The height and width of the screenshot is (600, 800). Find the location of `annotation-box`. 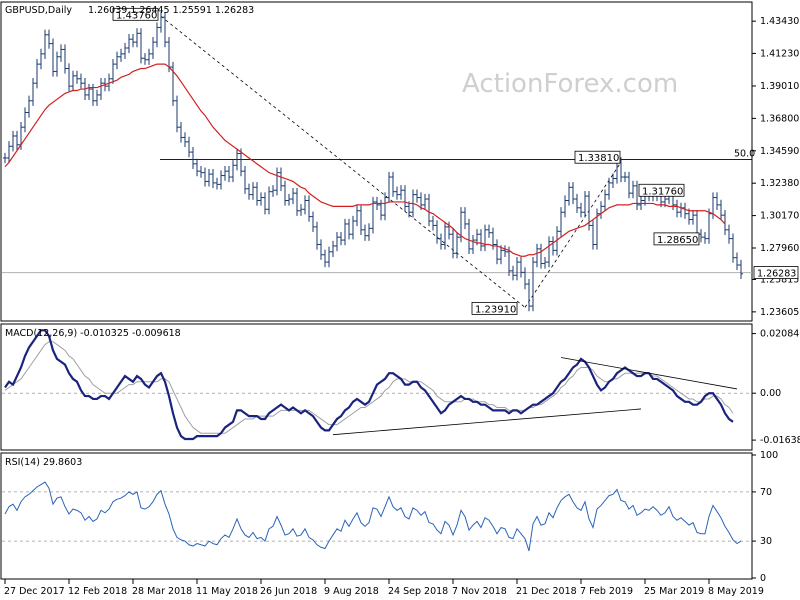

annotation-box is located at coordinates (494, 308).